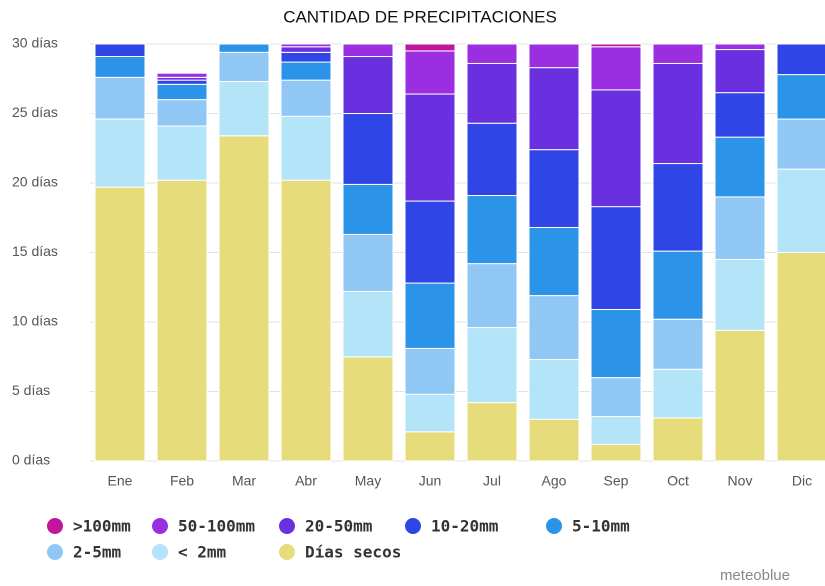 This screenshot has height=586, width=825. What do you see at coordinates (678, 481) in the screenshot?
I see `x-tick-label: Oct` at bounding box center [678, 481].